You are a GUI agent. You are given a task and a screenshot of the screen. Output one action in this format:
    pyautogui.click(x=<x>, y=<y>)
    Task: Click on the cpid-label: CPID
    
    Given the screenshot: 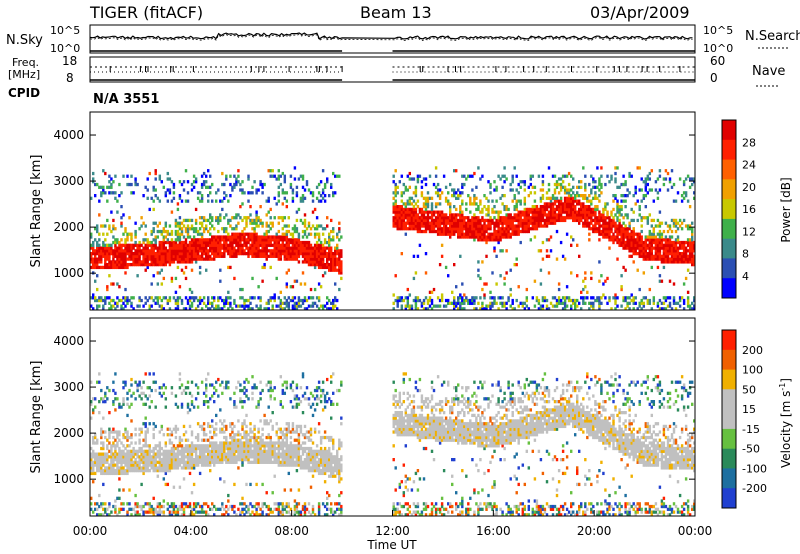 What is the action you would take?
    pyautogui.click(x=24, y=93)
    